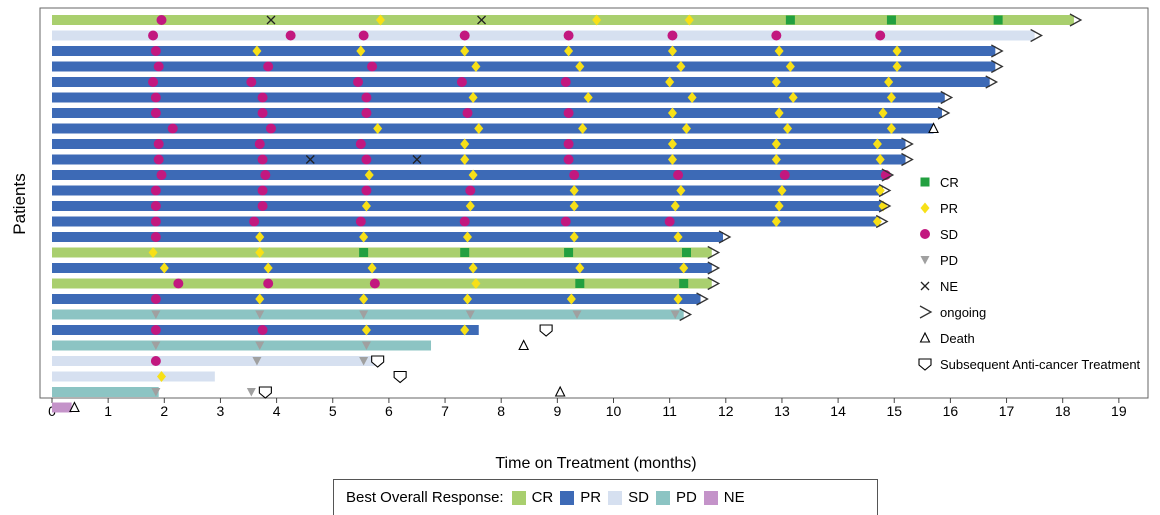  Describe the element at coordinates (686, 497) in the screenshot. I see `legend-label-pd: PD` at that location.